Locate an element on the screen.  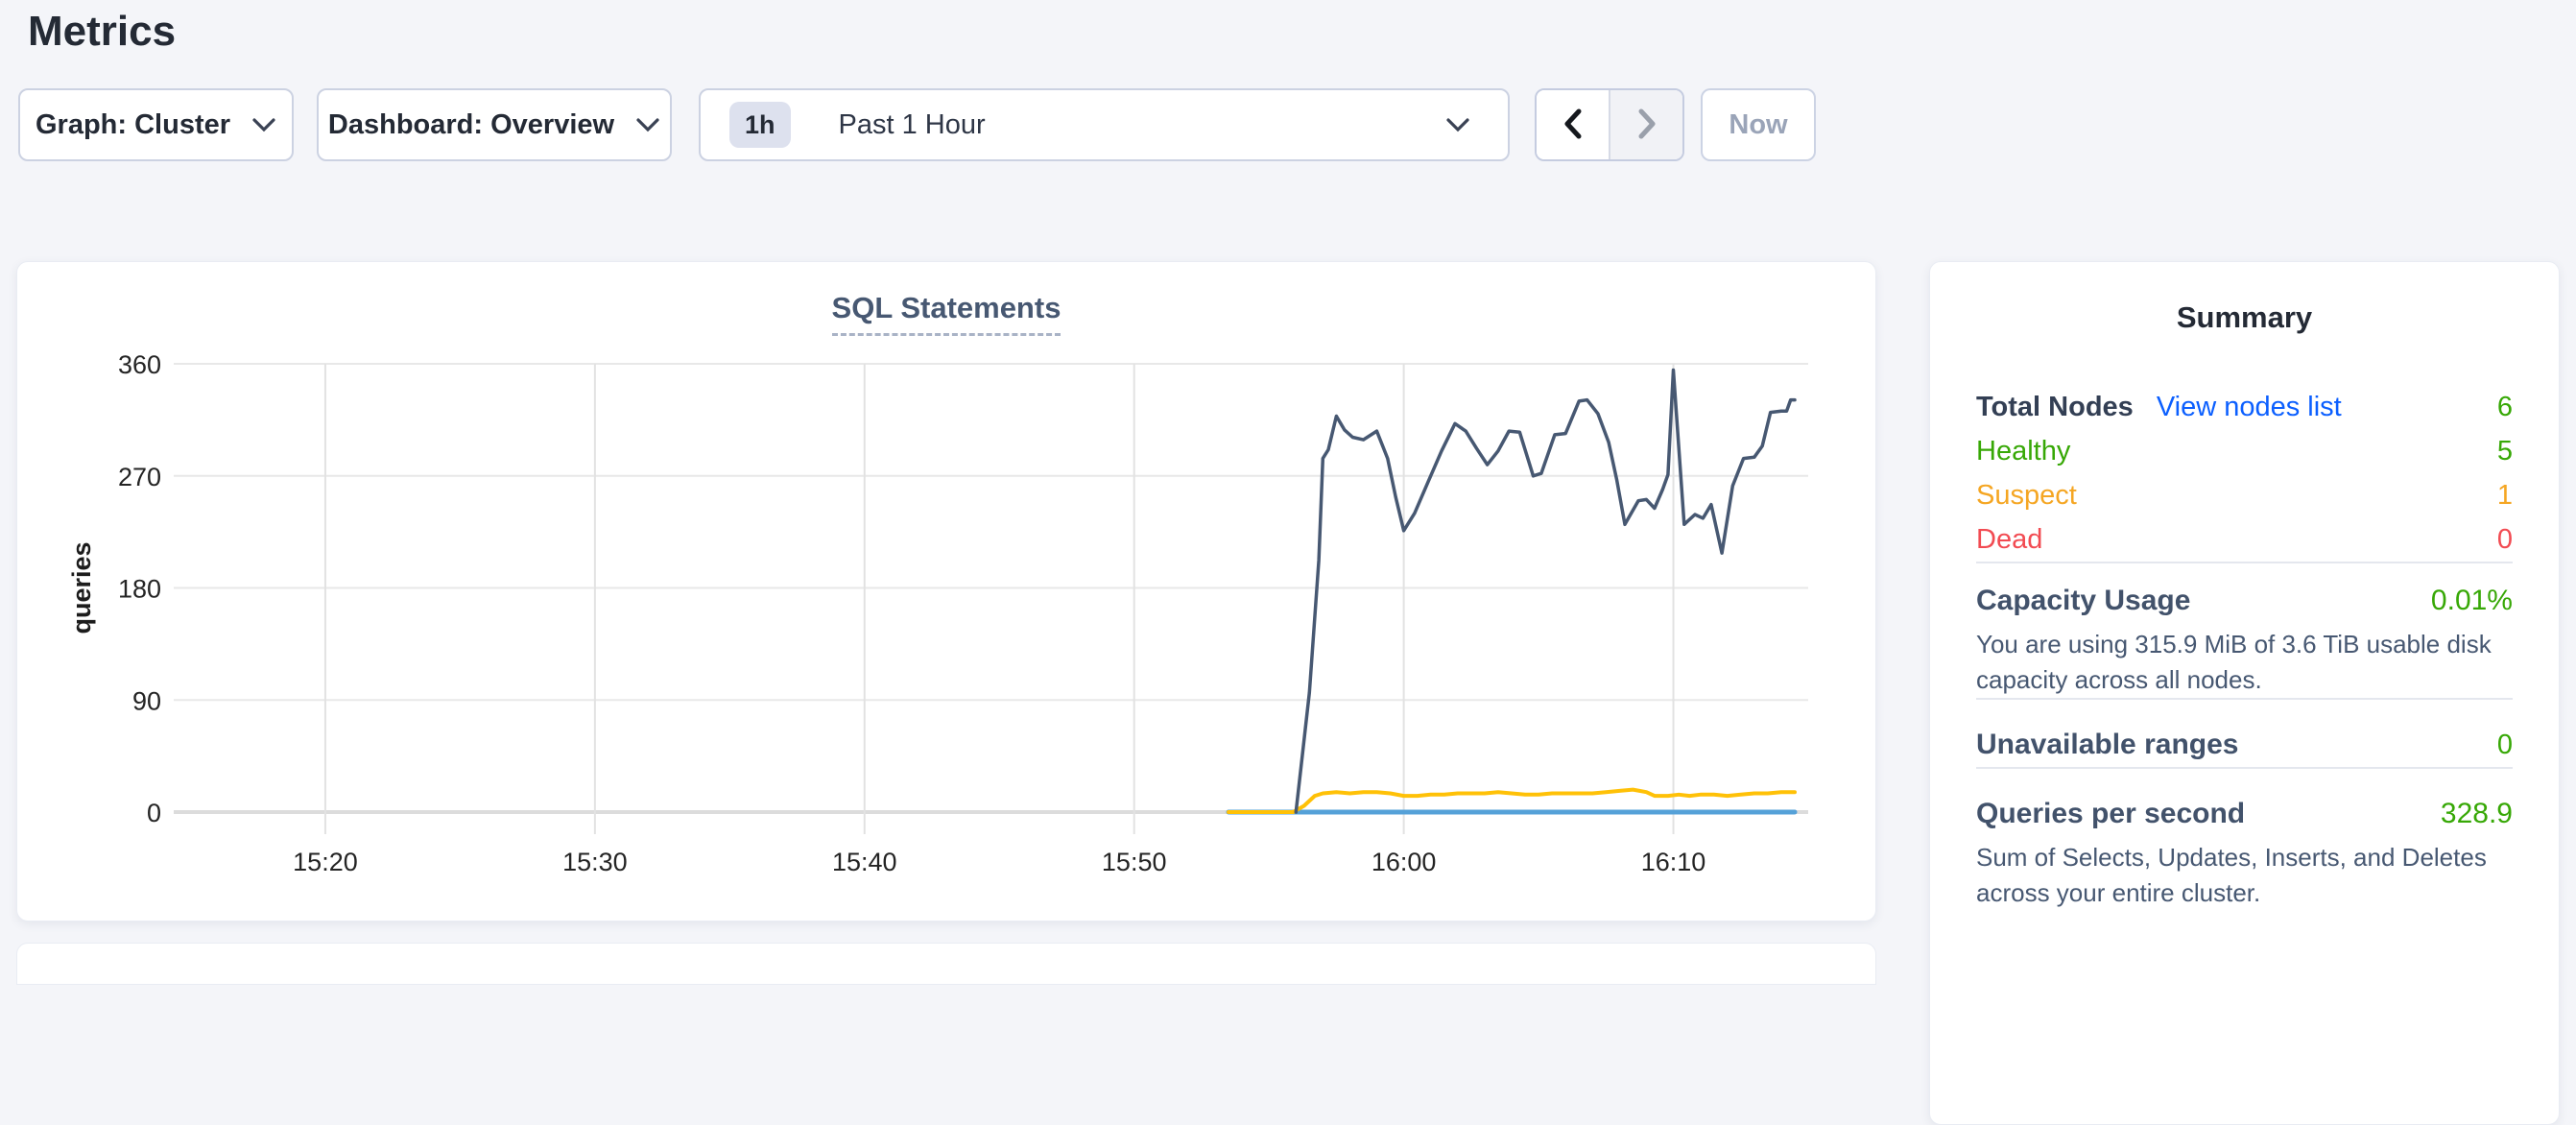
y-tick-label: 270 is located at coordinates (139, 477).